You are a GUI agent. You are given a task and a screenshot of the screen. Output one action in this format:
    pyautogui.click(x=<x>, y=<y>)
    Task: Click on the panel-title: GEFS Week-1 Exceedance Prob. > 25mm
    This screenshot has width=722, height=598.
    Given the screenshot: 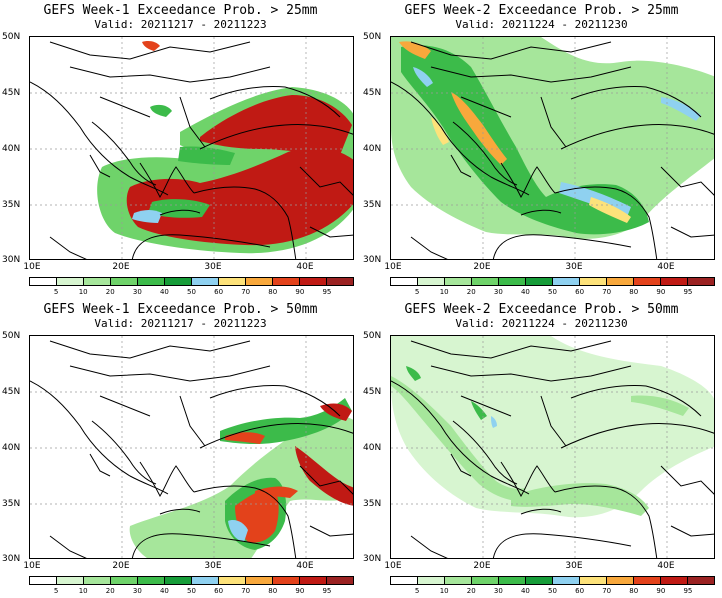 What is the action you would take?
    pyautogui.click(x=180, y=10)
    